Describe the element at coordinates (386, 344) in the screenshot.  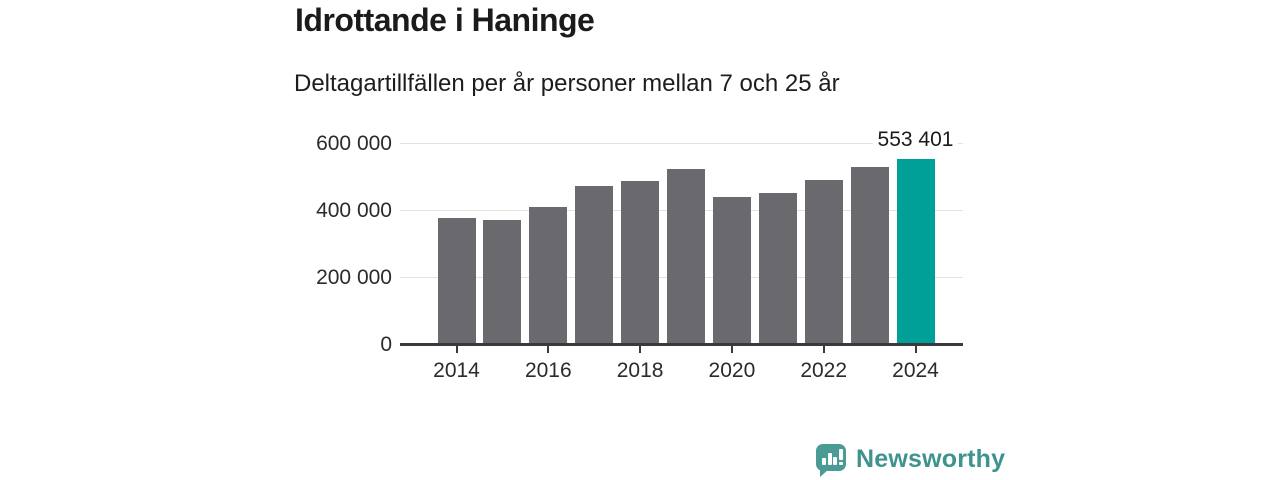
I see `y-tick-label: 0` at that location.